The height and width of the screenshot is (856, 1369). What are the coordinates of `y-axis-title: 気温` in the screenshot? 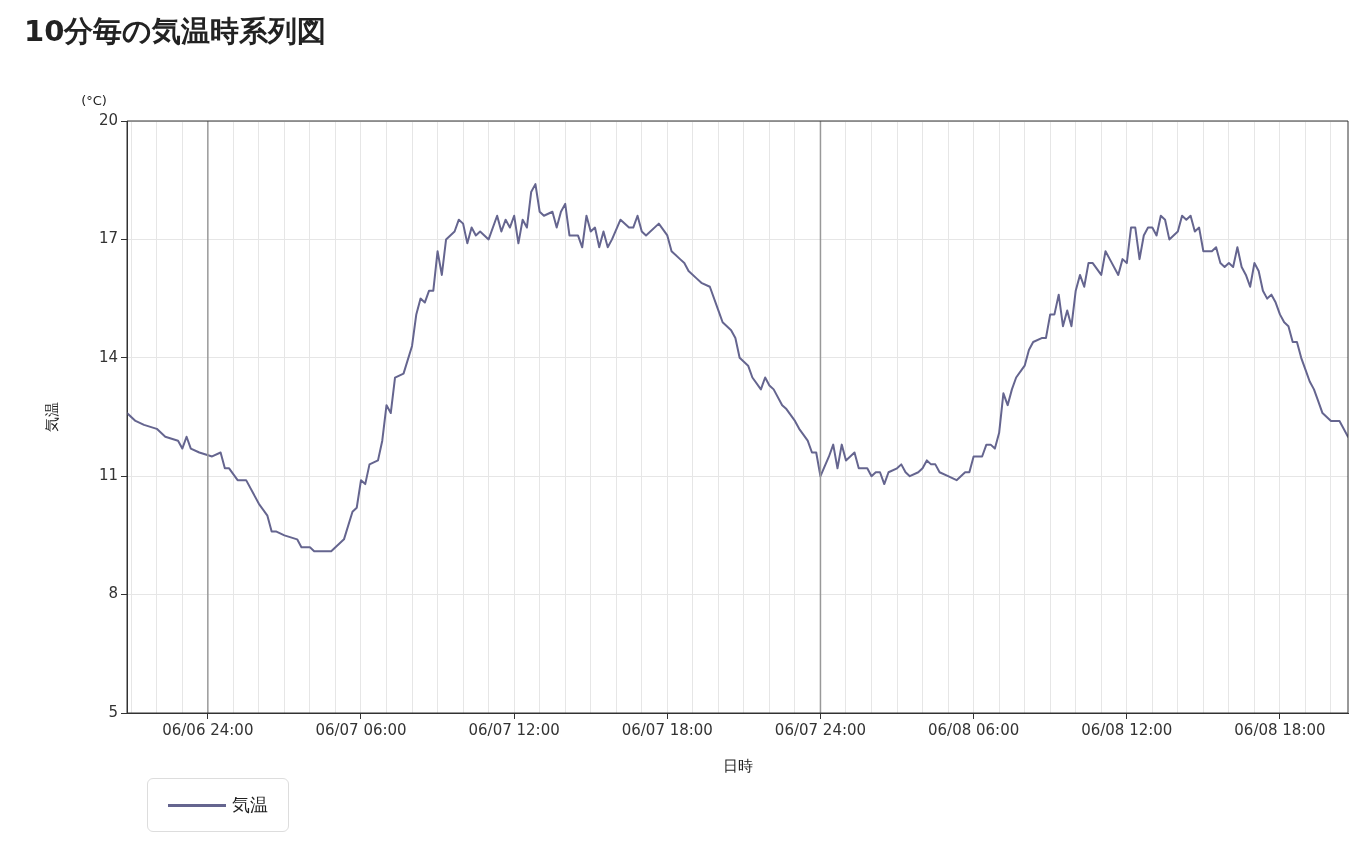 It's located at (51, 417).